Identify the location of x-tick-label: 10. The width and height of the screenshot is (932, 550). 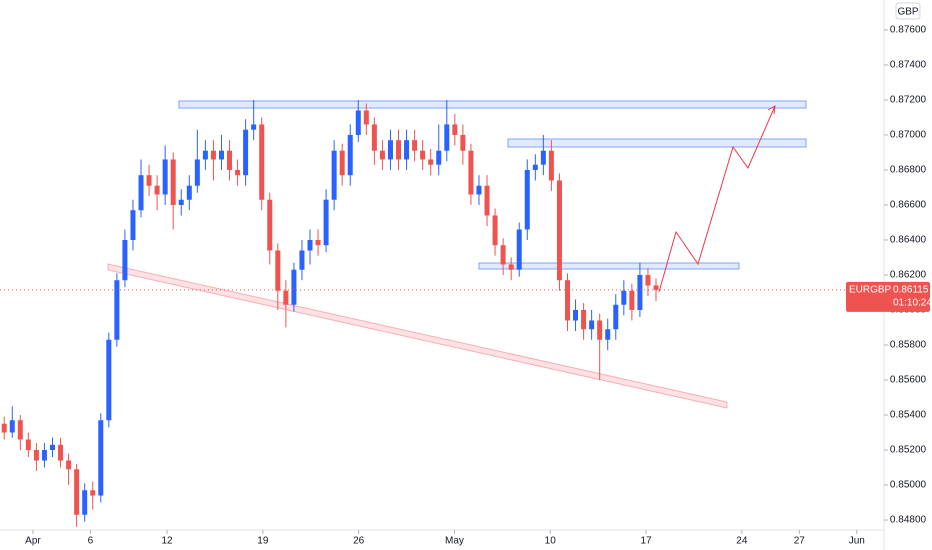
(551, 541).